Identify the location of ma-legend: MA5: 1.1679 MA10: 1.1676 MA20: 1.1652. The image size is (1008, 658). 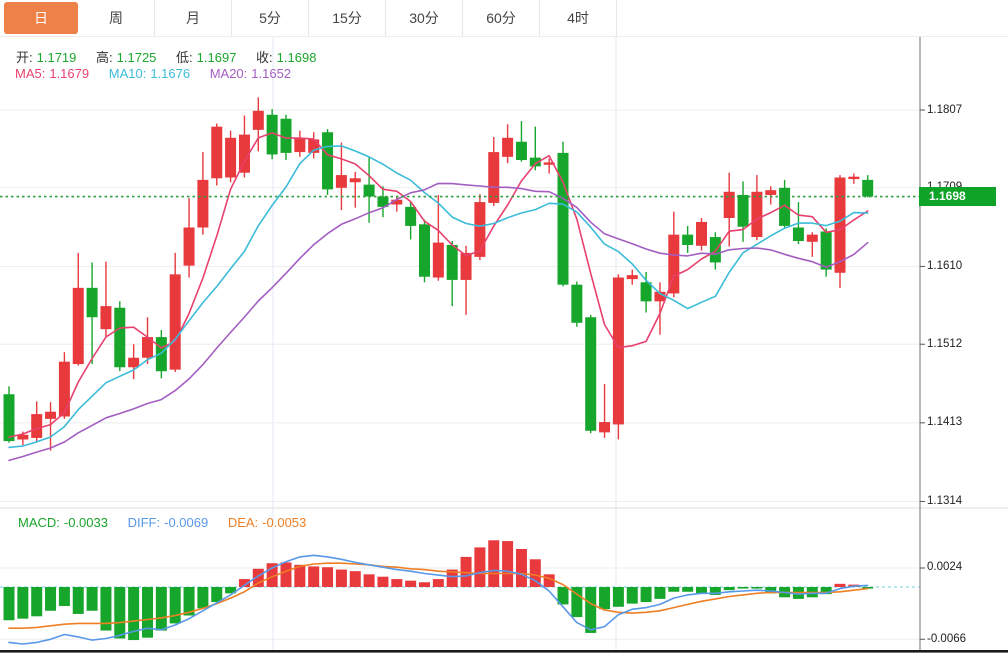
(161, 73).